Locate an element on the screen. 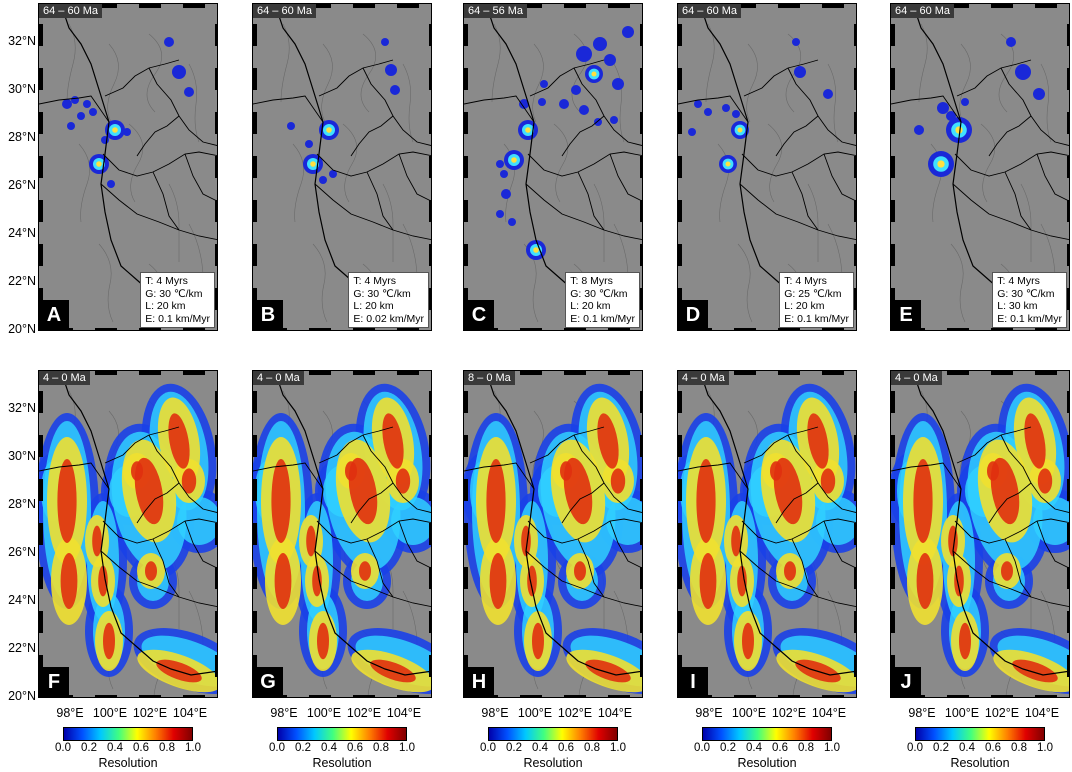  colorbar-tick-label: 0.2 is located at coordinates (941, 748).